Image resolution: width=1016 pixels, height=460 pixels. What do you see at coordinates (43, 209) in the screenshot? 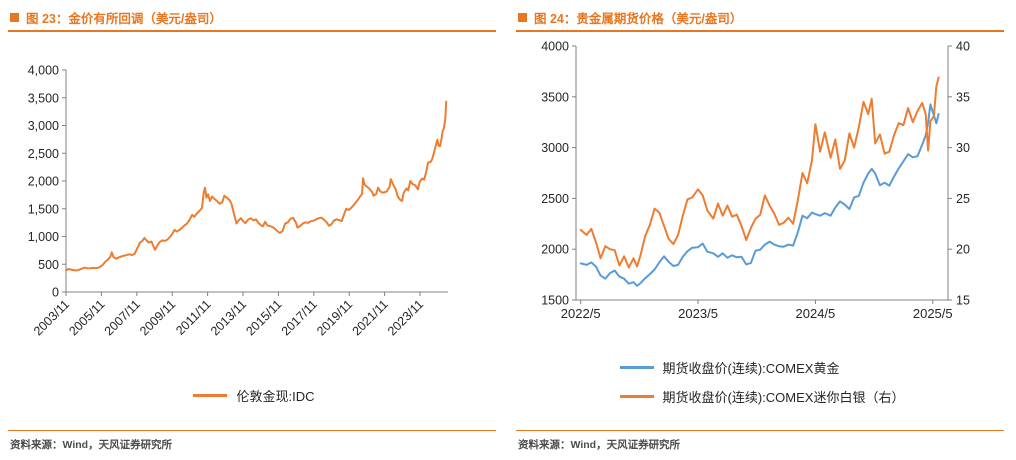
I see `y-axis-tick-label: 1,500` at bounding box center [43, 209].